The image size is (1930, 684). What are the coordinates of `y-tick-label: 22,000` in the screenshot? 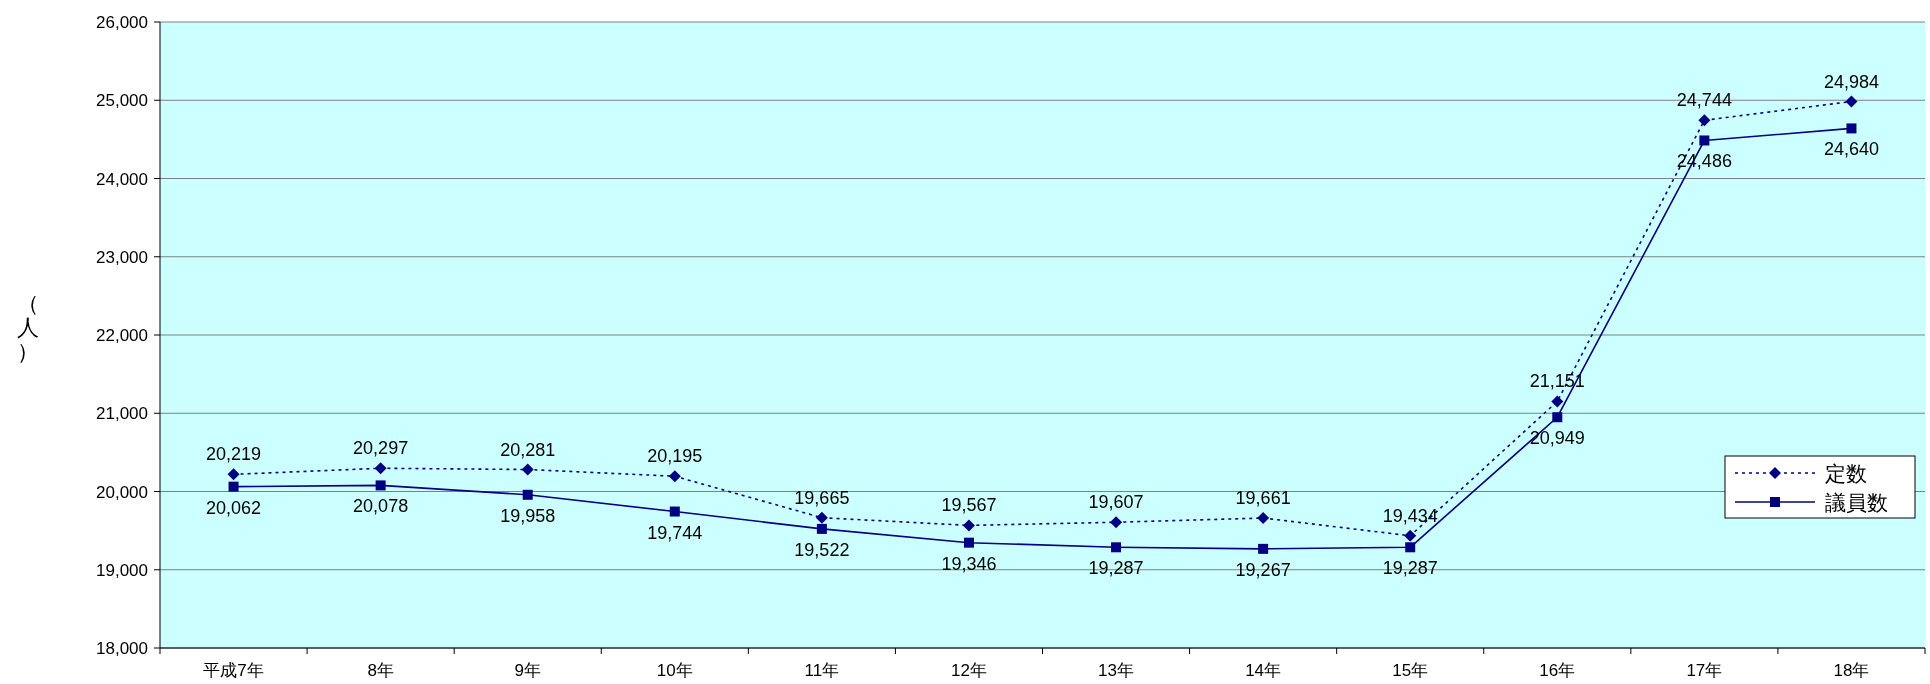 It's located at (122, 335).